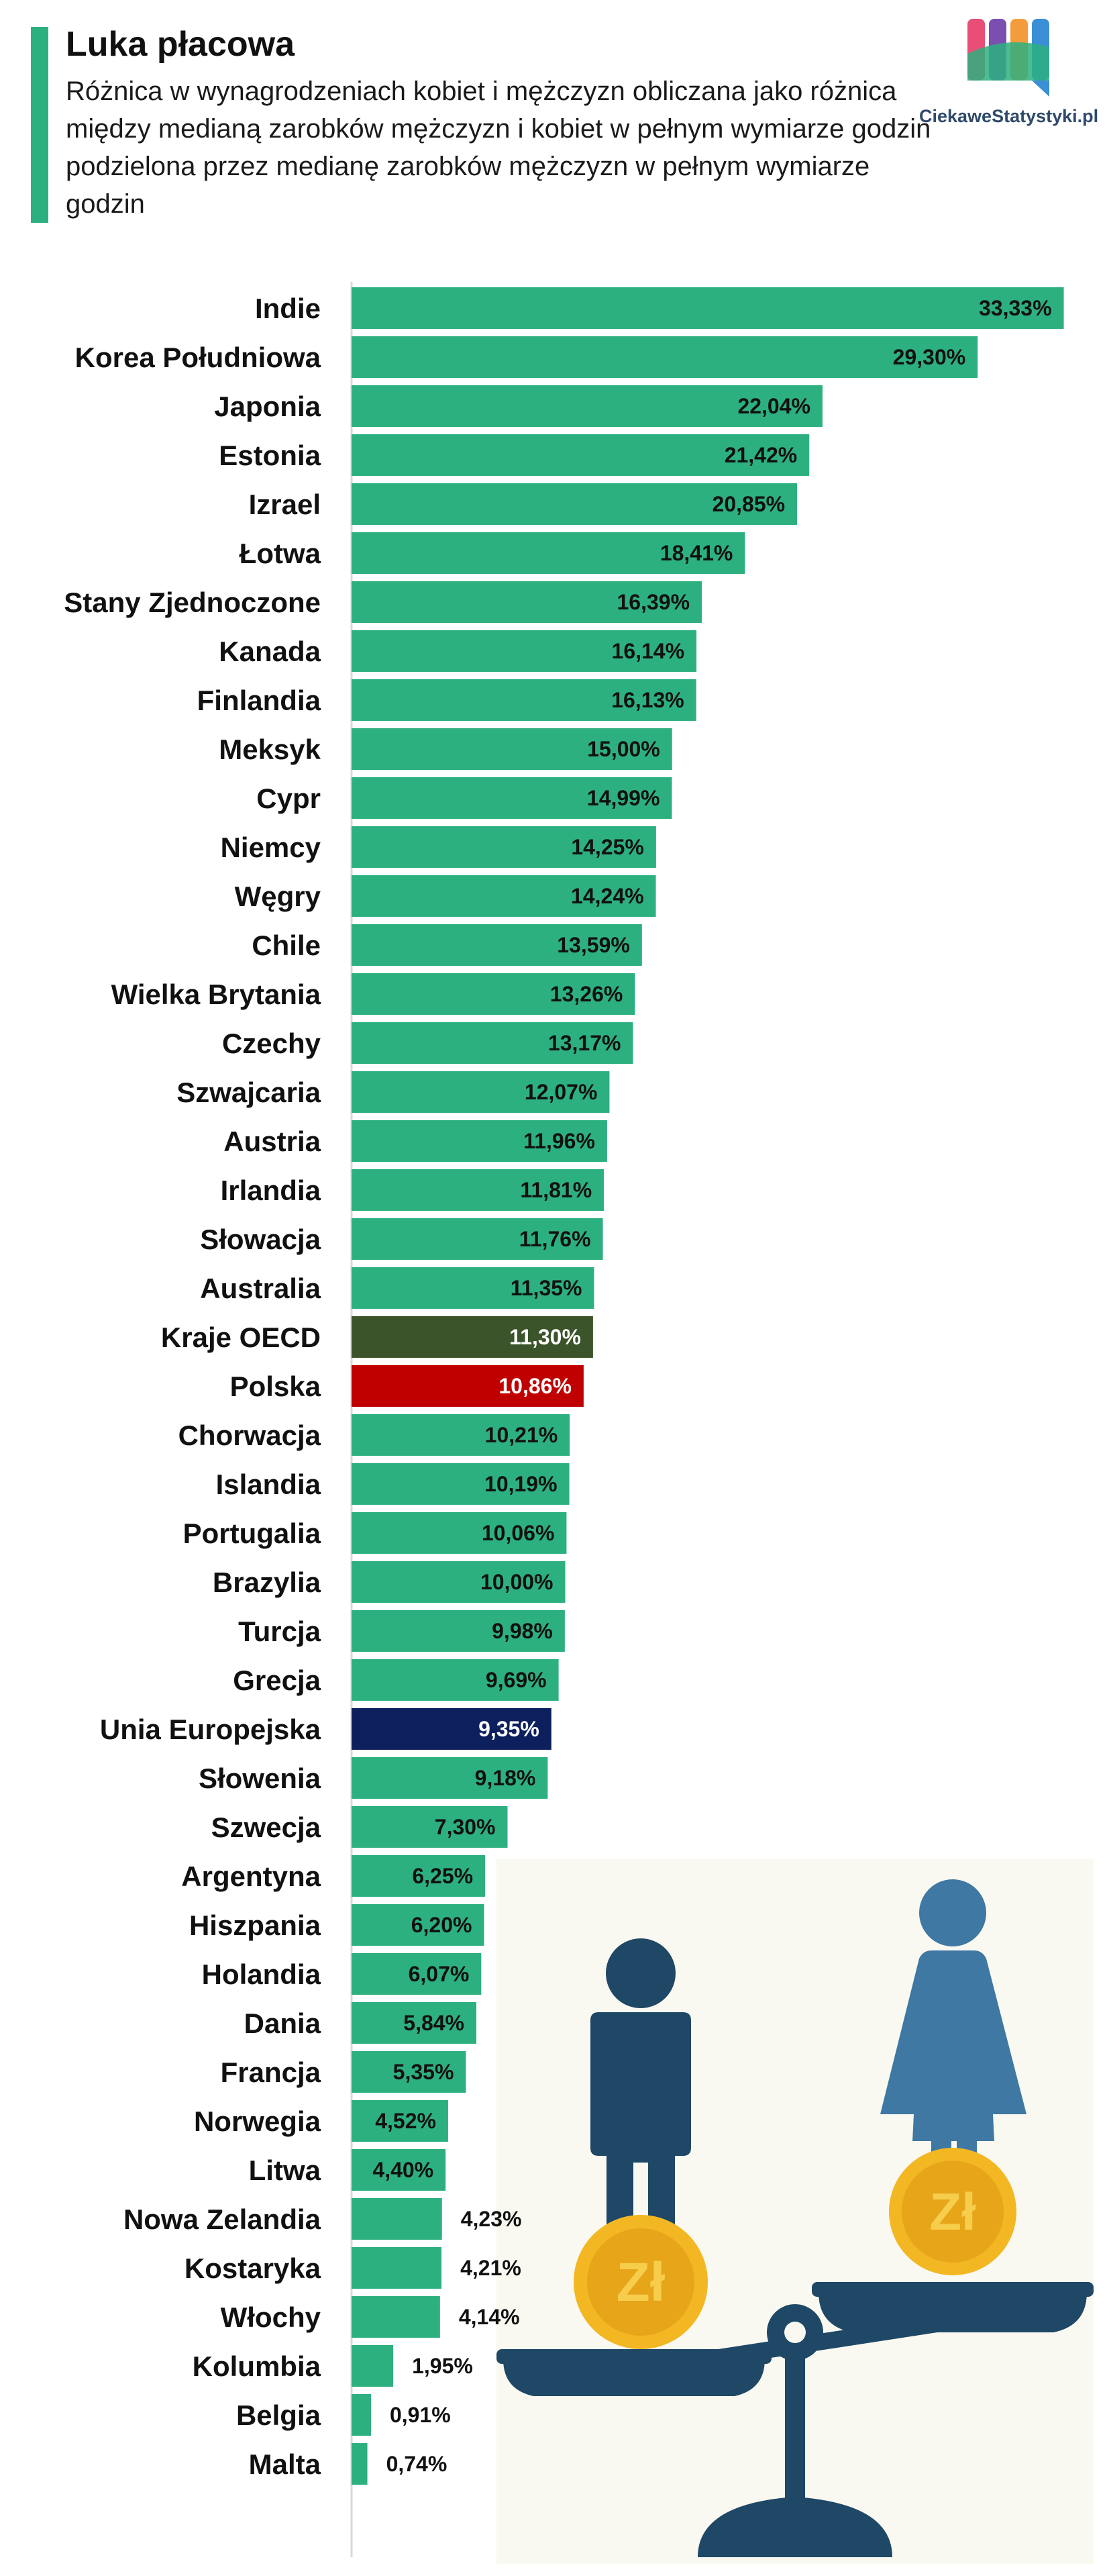 The height and width of the screenshot is (2576, 1107). What do you see at coordinates (492, 1043) in the screenshot?
I see `bar-czechy` at bounding box center [492, 1043].